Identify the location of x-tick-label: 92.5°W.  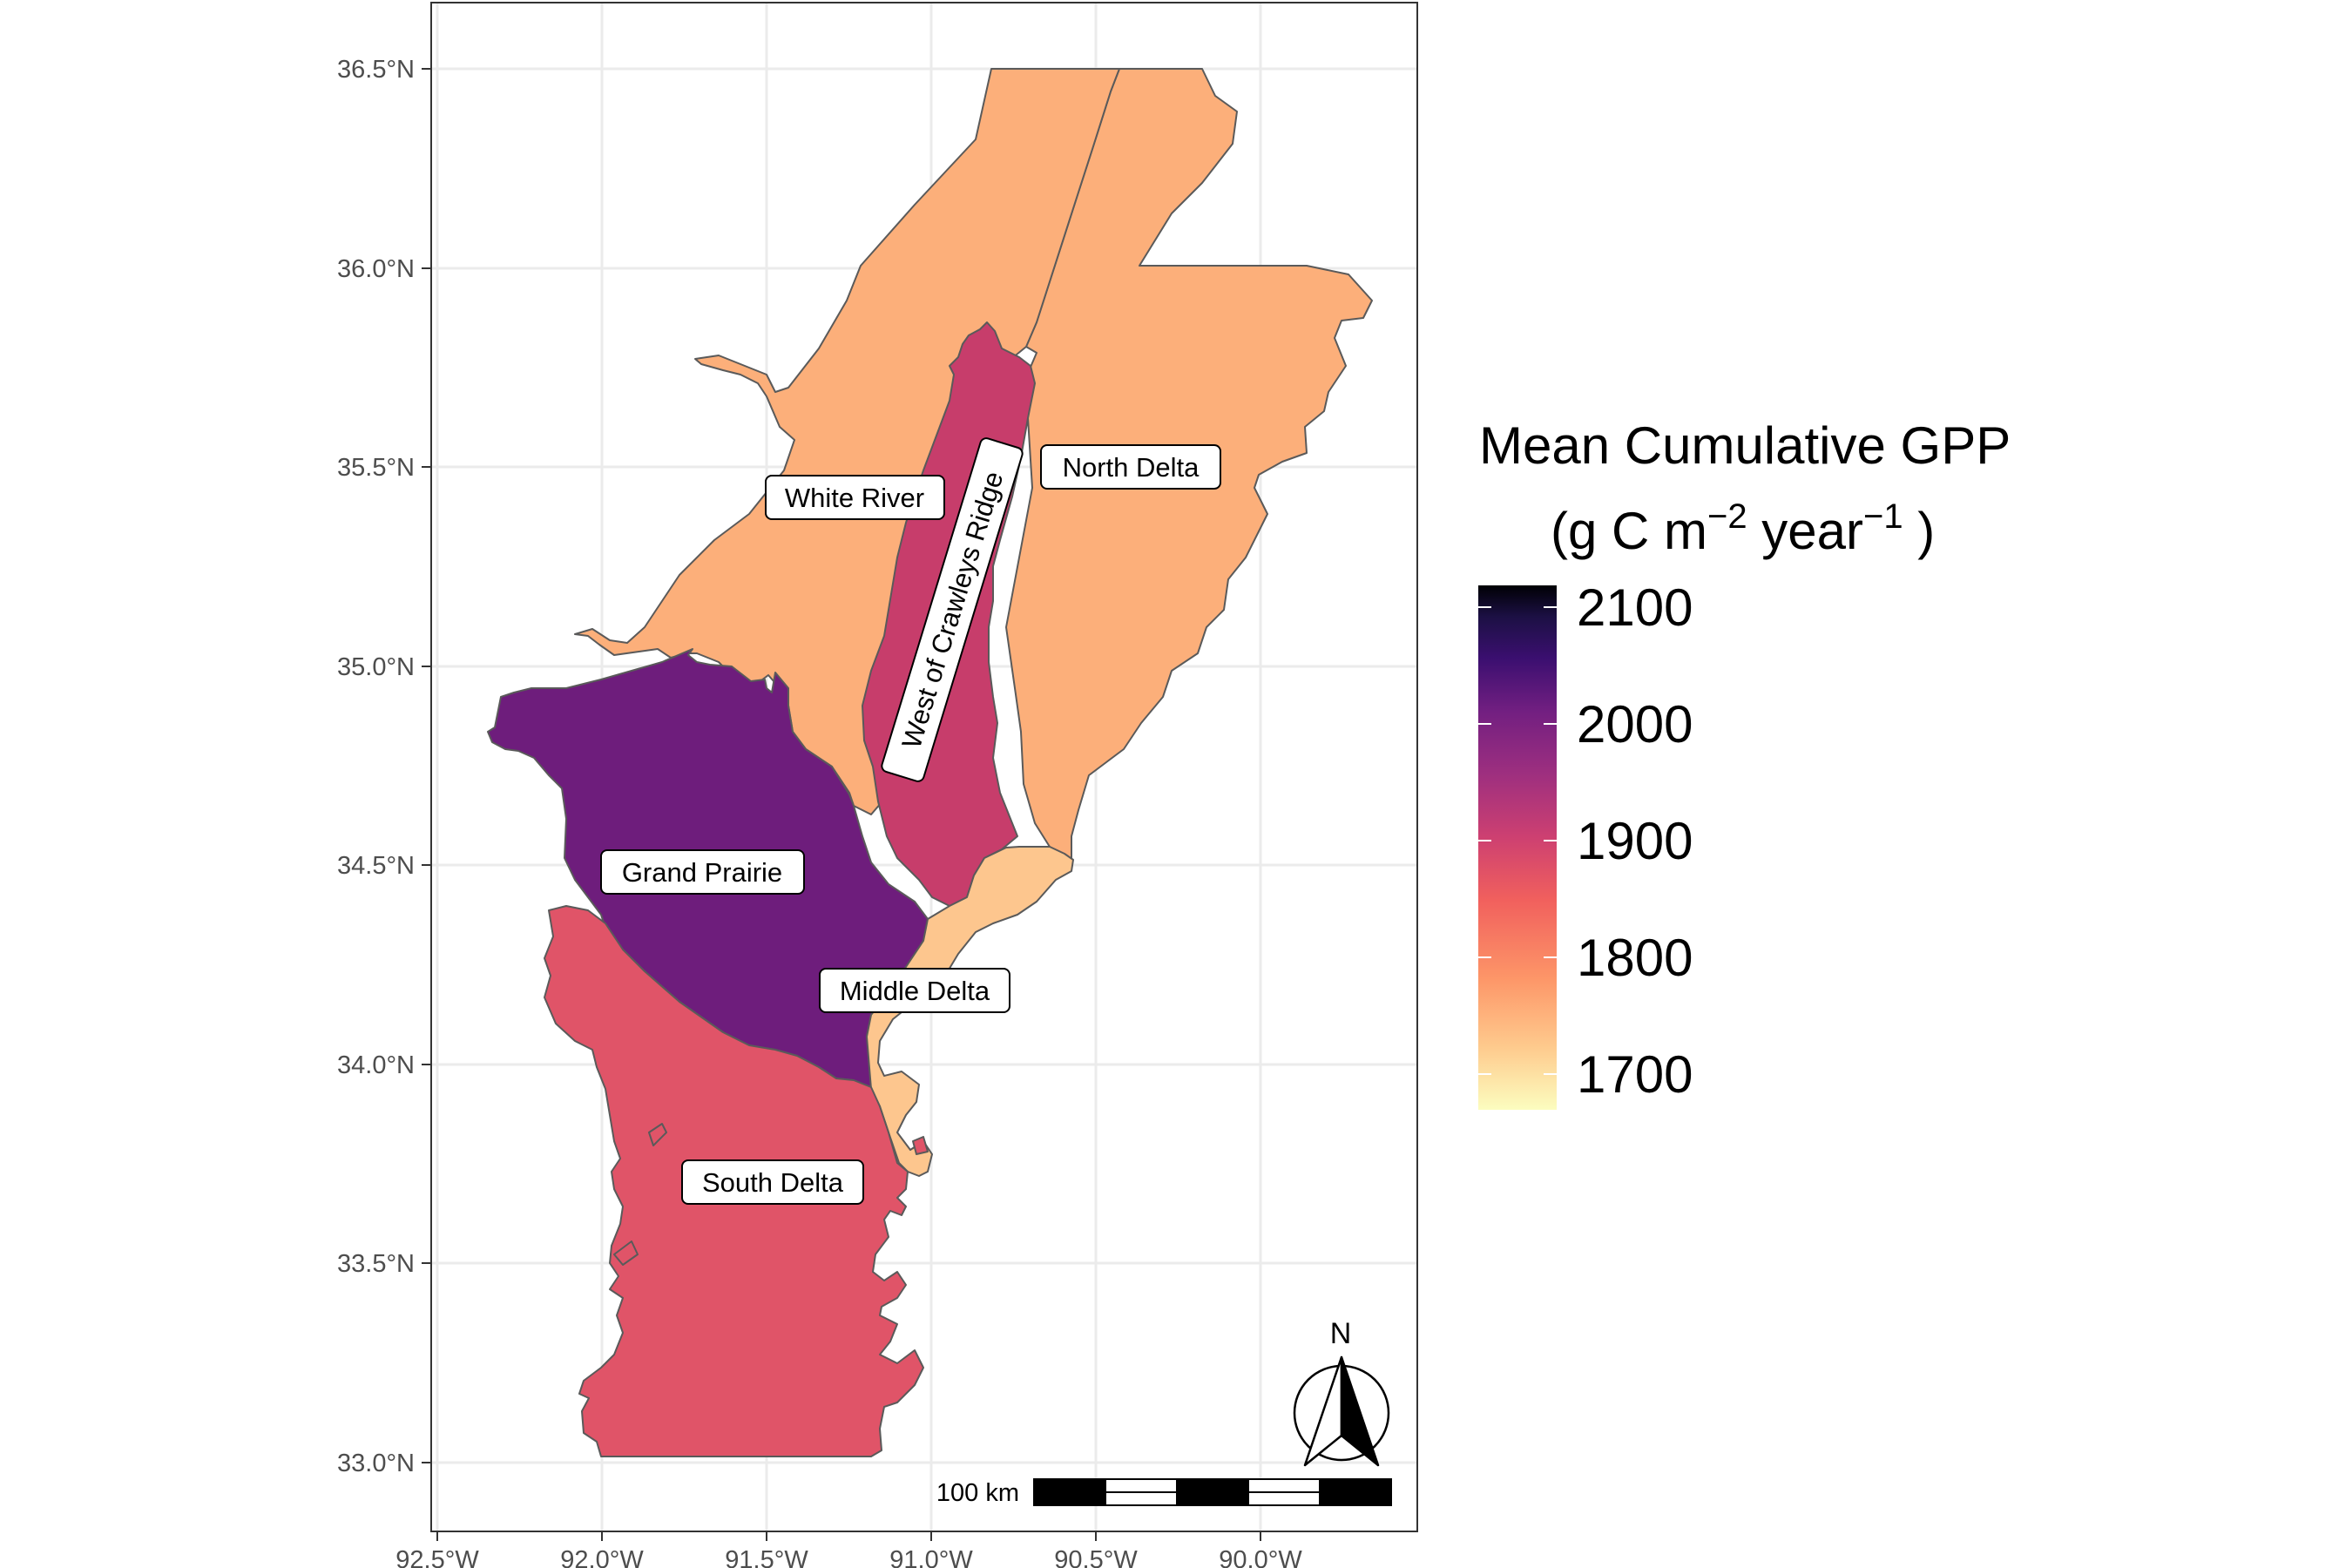
(437, 1557).